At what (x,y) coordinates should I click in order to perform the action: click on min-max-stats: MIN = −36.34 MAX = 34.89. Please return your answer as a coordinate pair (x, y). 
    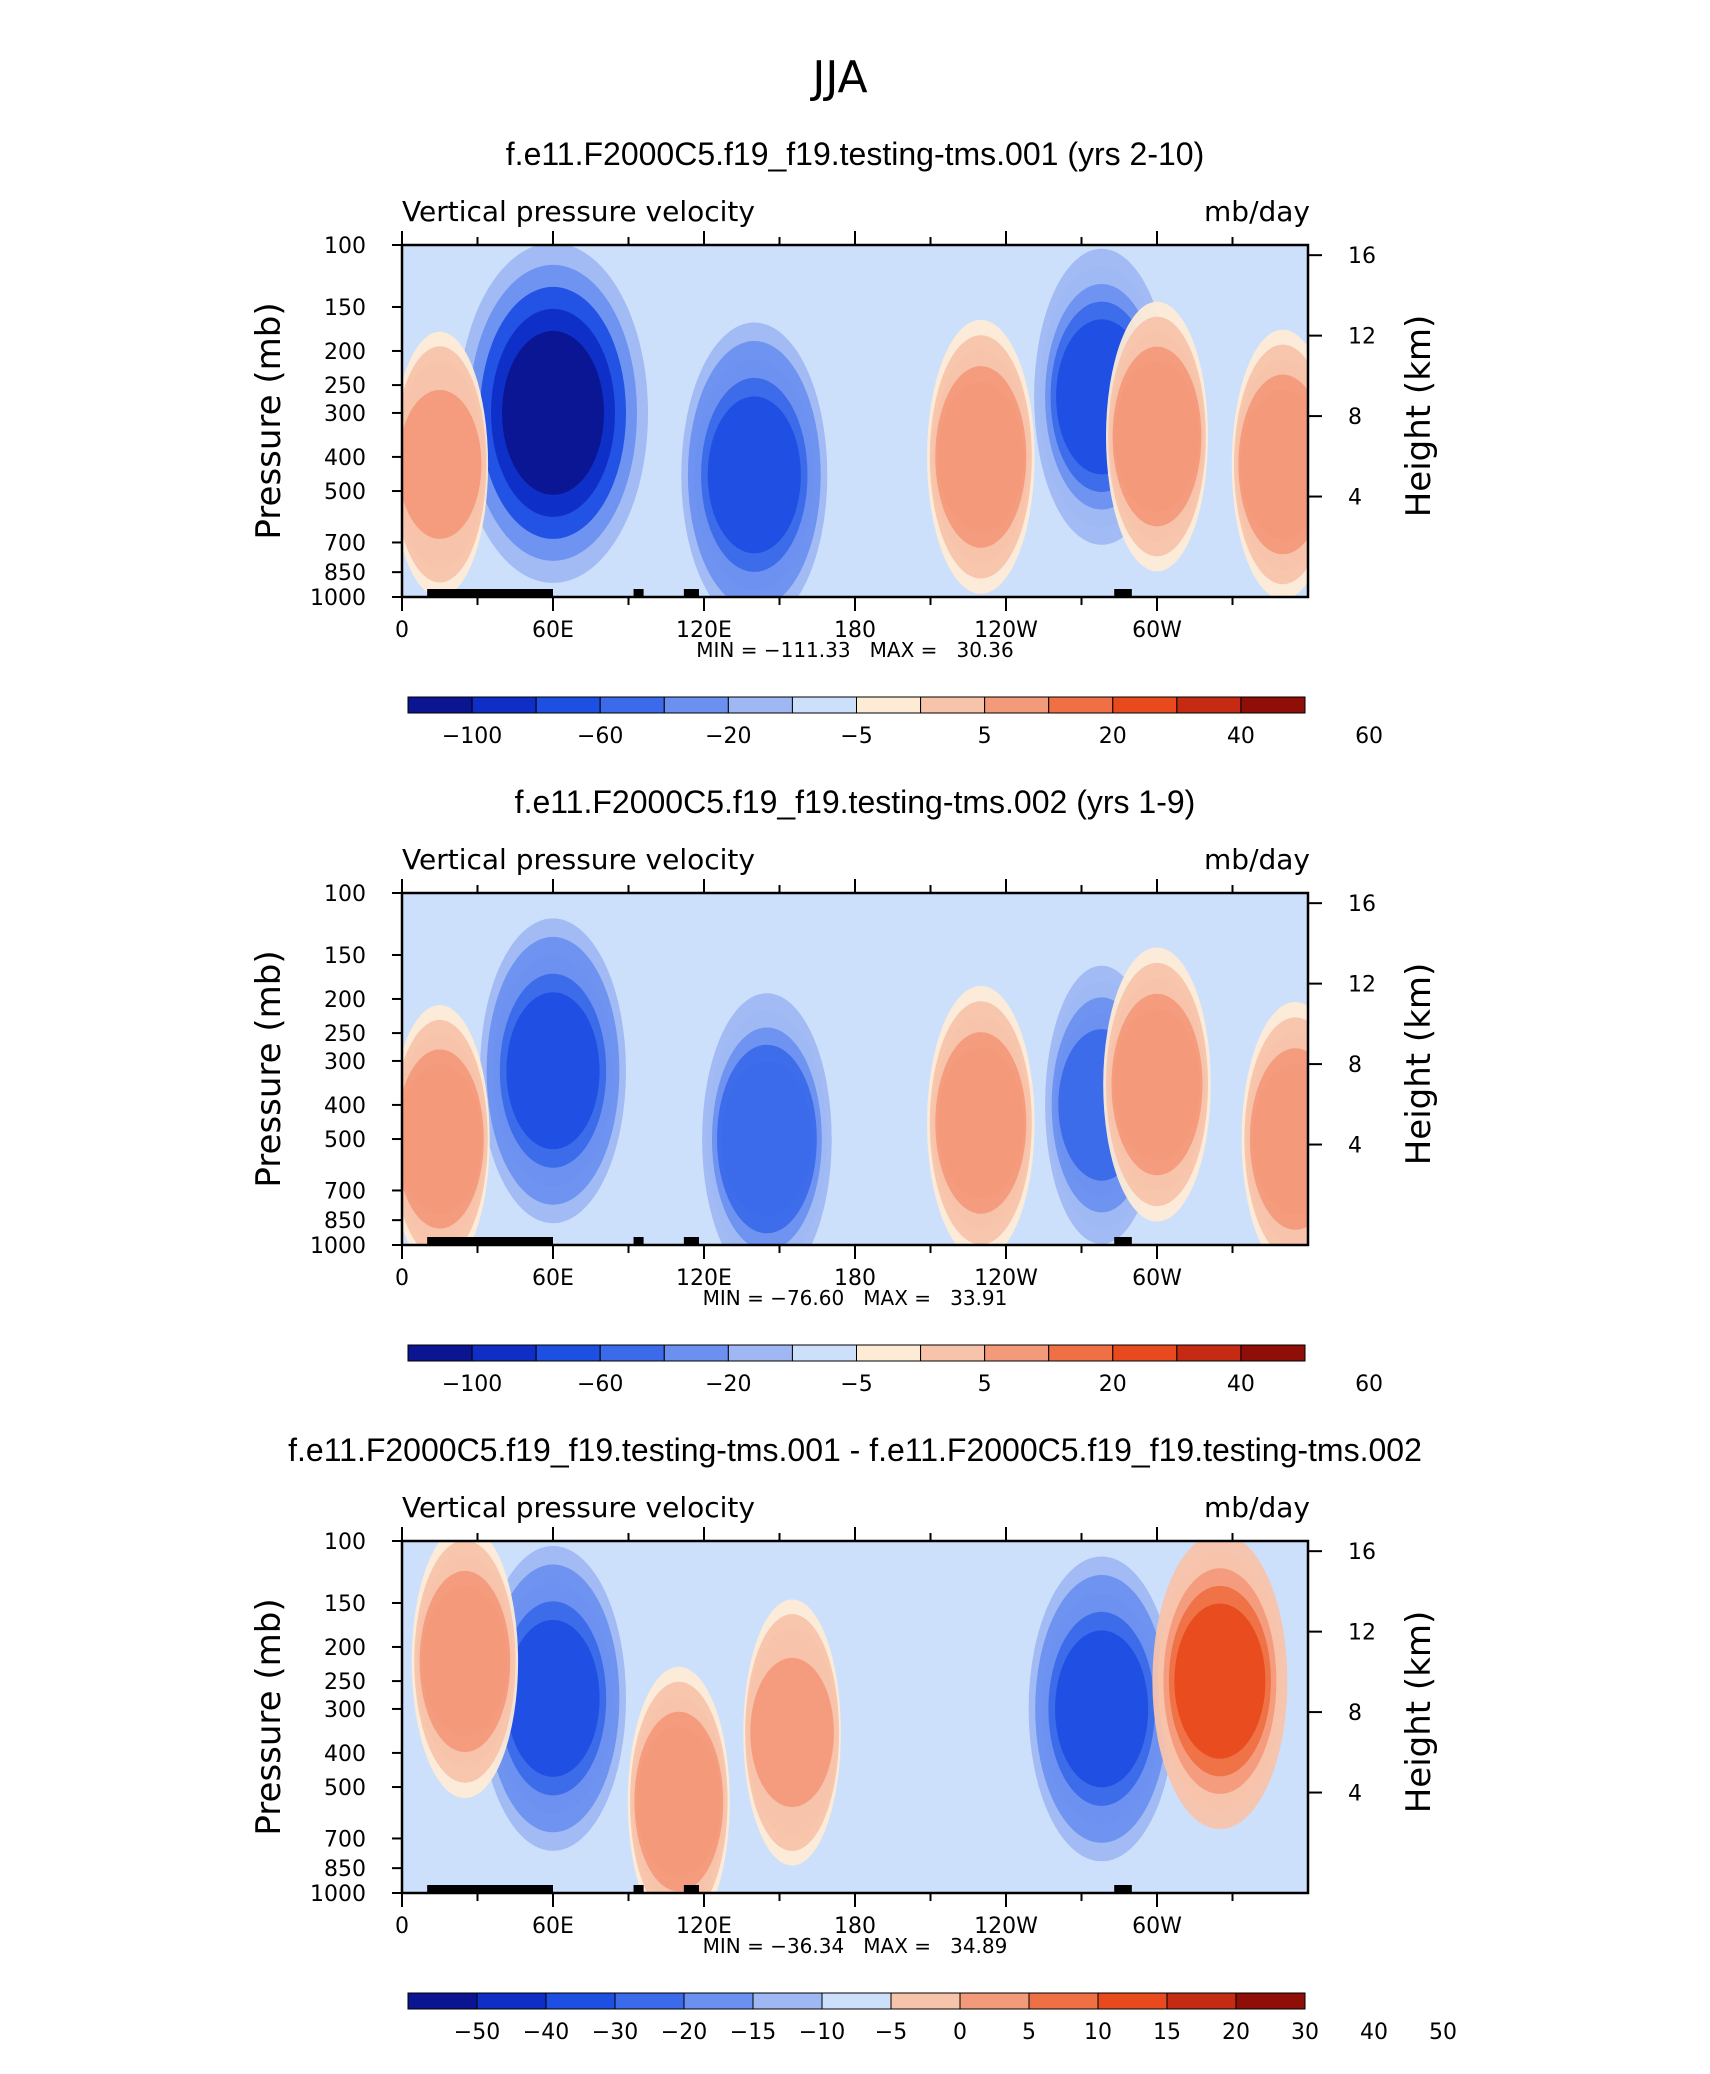
    Looking at the image, I should click on (855, 1946).